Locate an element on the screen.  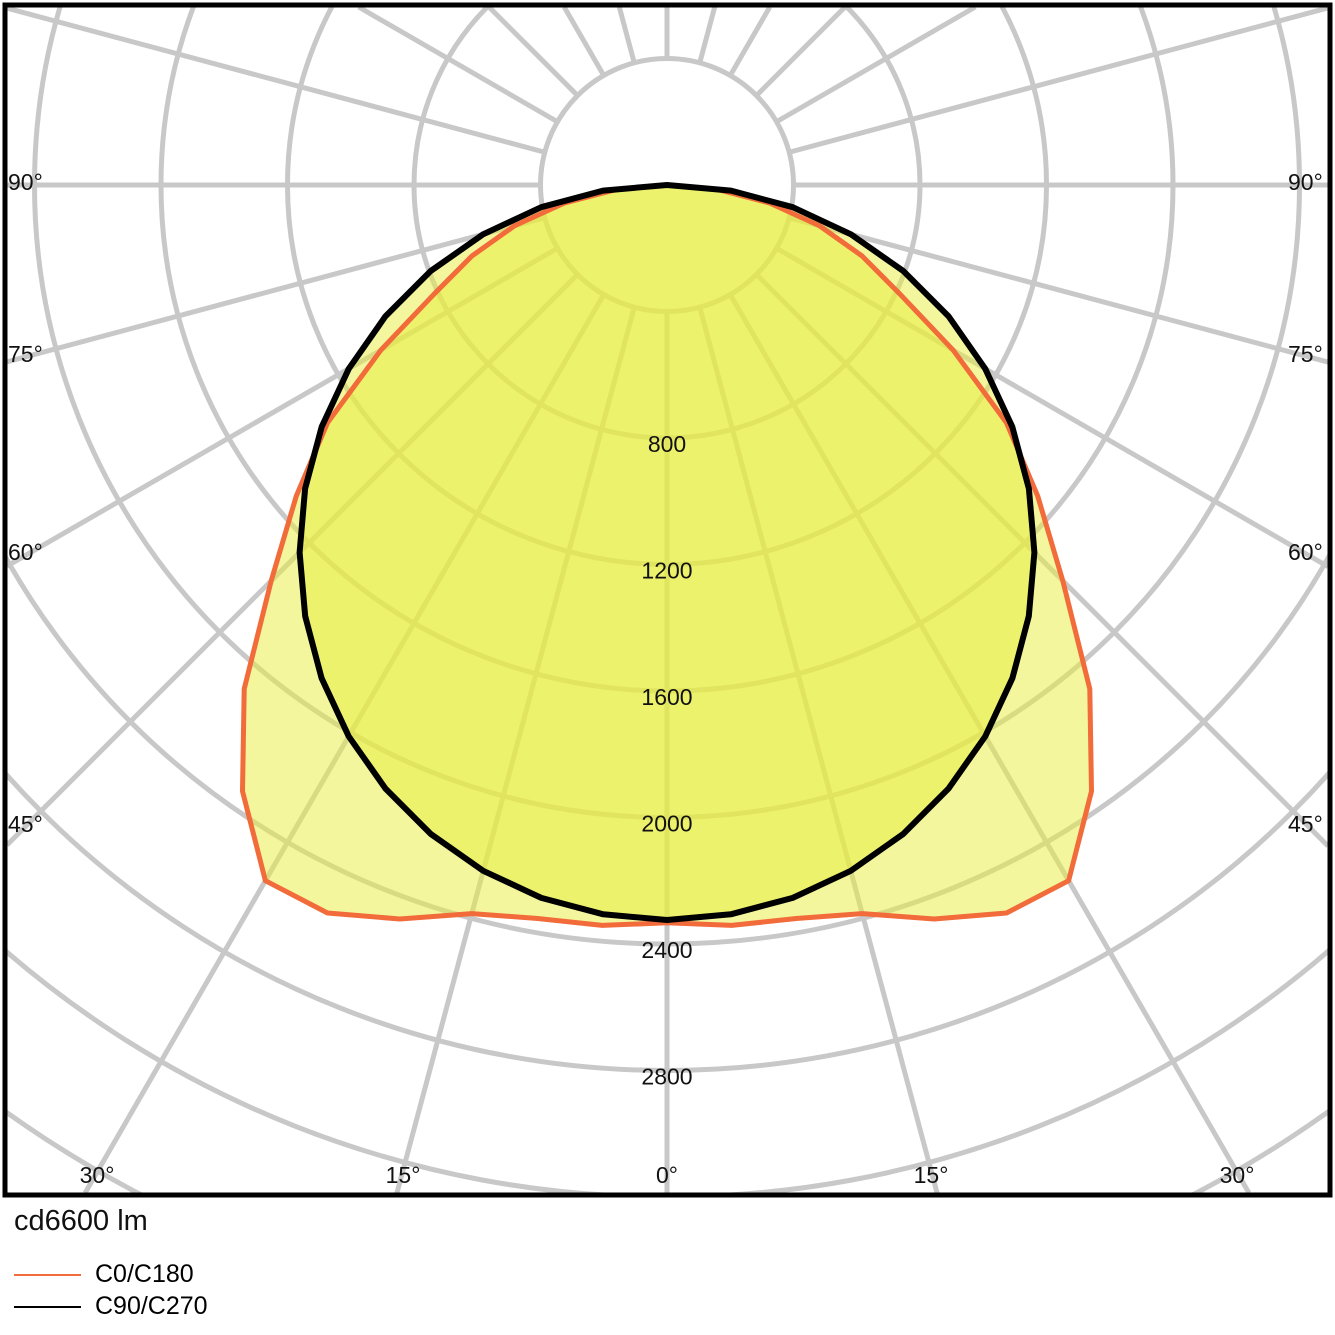
angle-tick-label-right: 75° is located at coordinates (1305, 354).